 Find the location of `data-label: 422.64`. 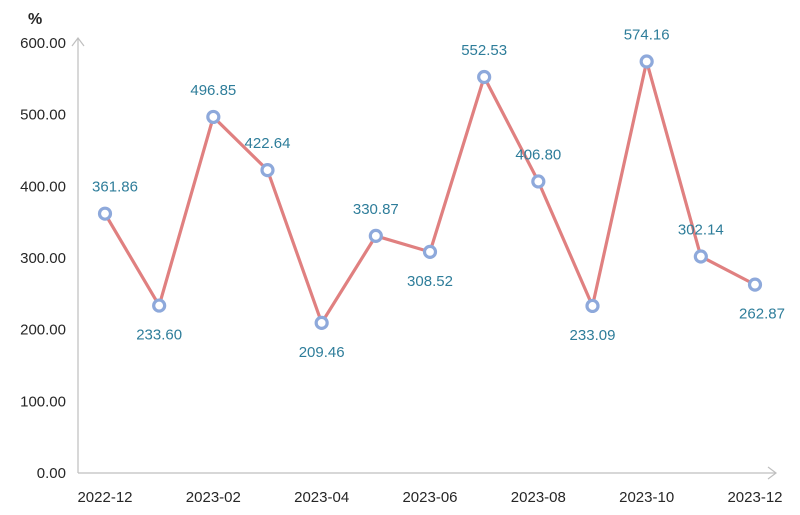

data-label: 422.64 is located at coordinates (268, 143).